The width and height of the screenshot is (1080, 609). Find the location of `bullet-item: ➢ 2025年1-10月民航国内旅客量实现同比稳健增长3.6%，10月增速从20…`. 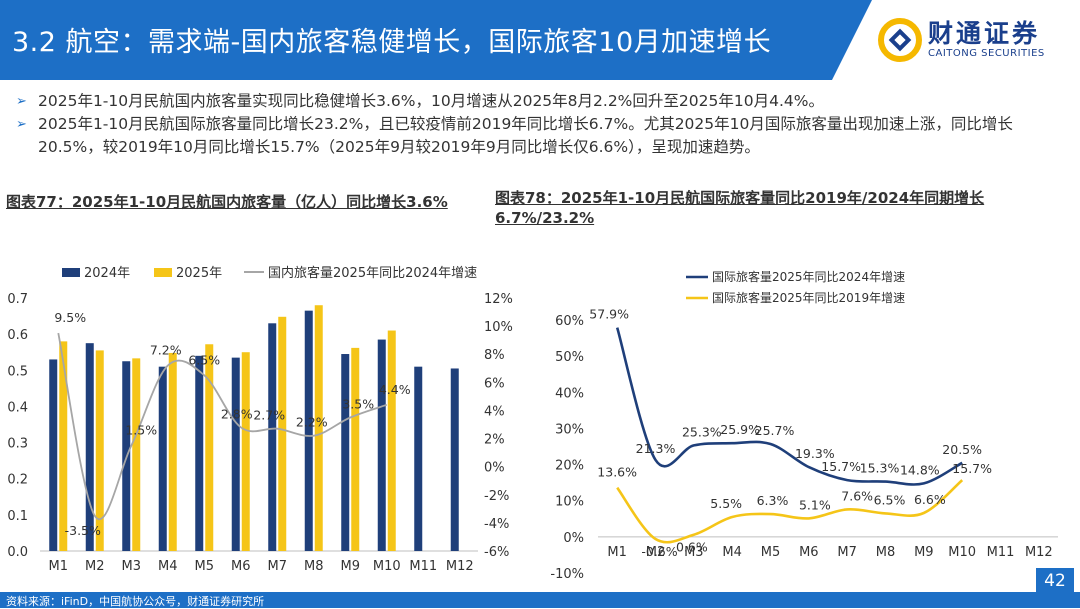

bullet-item: ➢ 2025年1-10月民航国内旅客量实现同比稳健增长3.6%，10月增速从20… is located at coordinates (541, 101).